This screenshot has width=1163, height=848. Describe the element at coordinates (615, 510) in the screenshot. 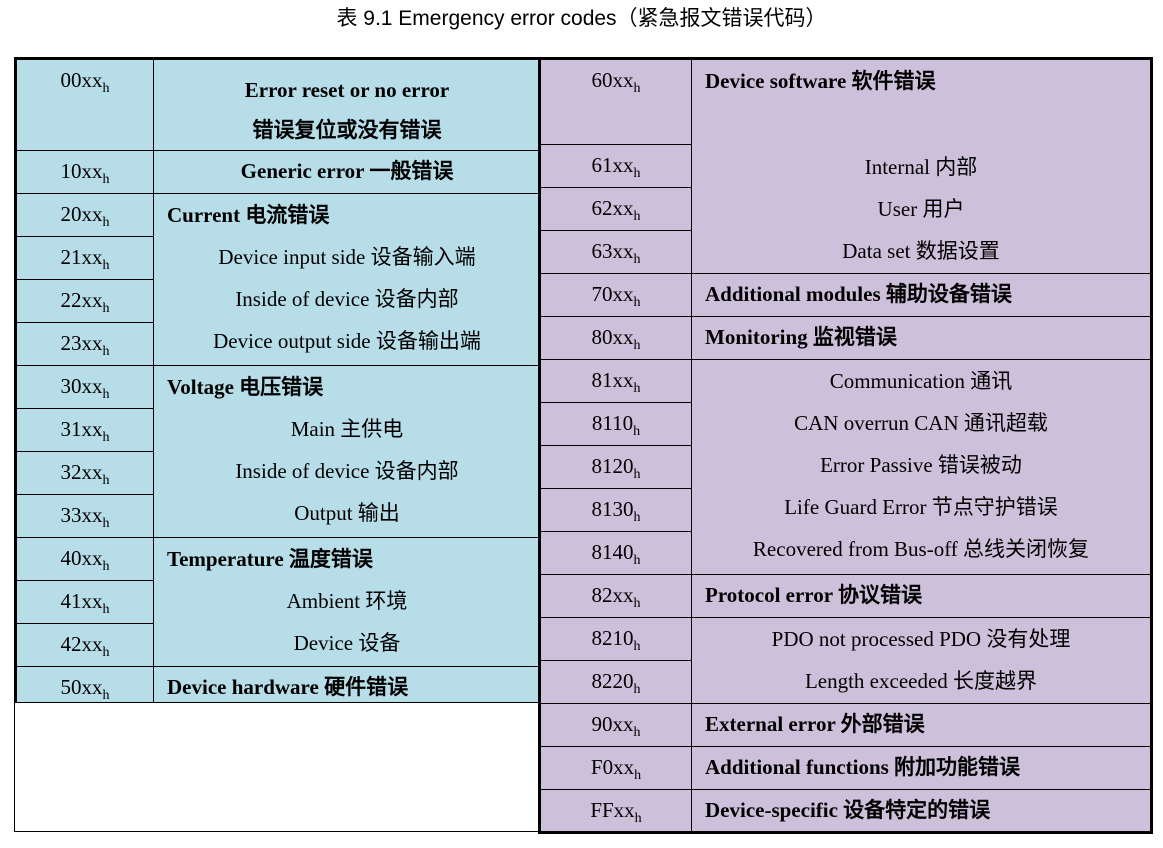

I see `error-code: 8130h` at that location.